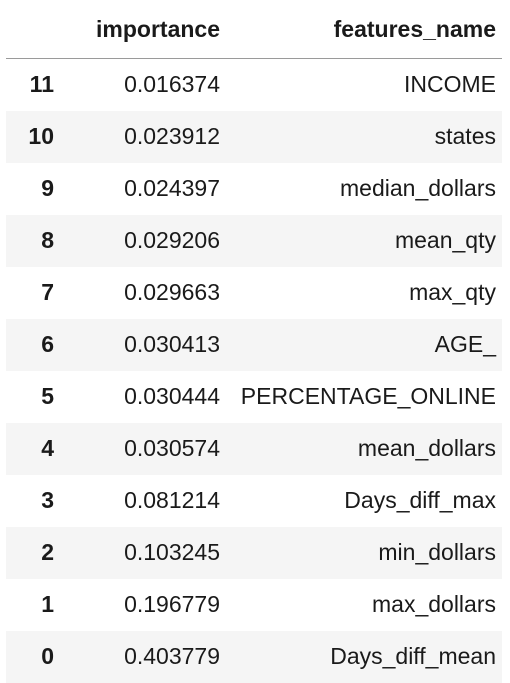  What do you see at coordinates (47, 396) in the screenshot?
I see `row-index: 5` at bounding box center [47, 396].